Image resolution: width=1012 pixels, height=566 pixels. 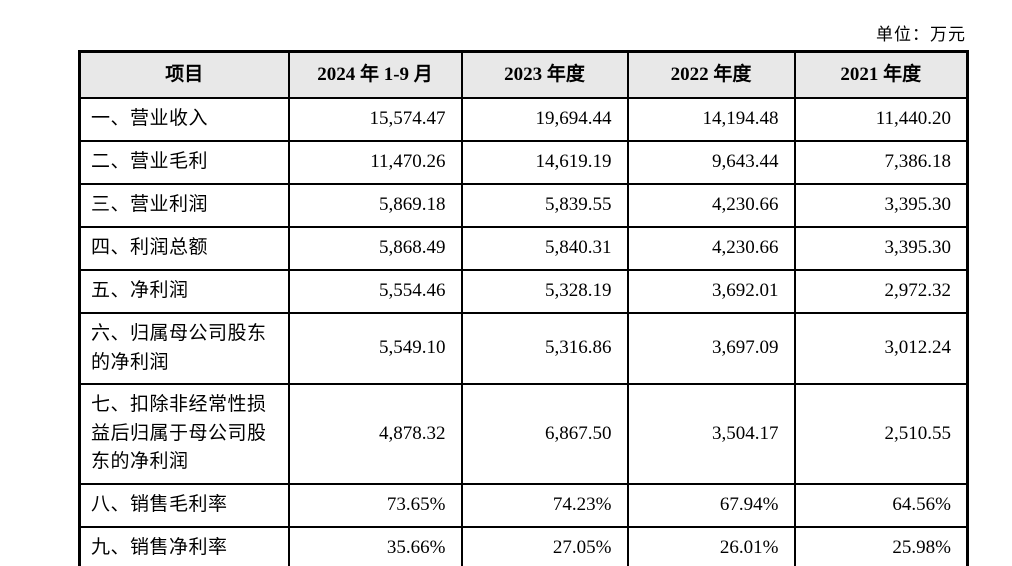 I want to click on value-cell: 3,697.09, so click(x=711, y=348).